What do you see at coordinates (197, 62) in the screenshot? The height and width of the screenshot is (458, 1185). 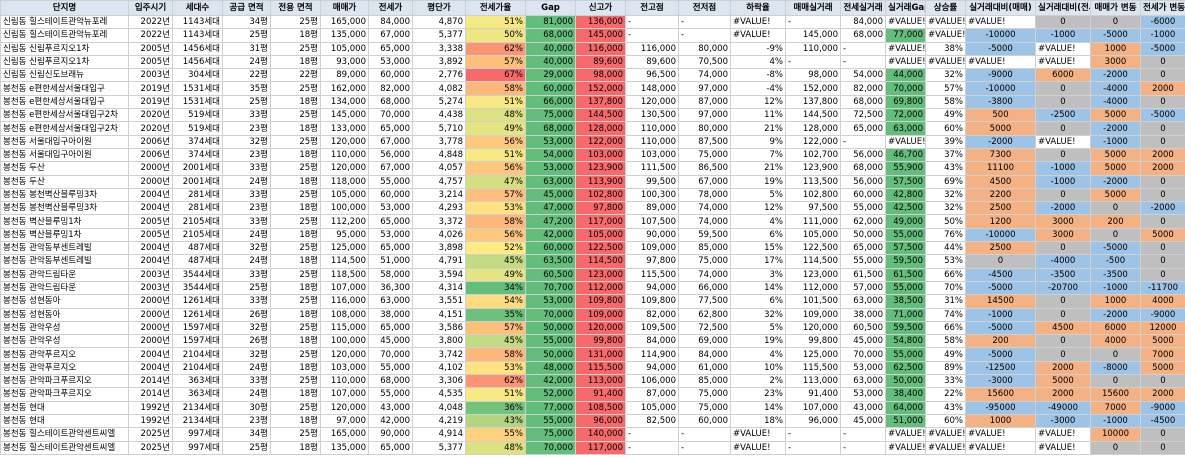 I see `table-cell: 1456세대` at bounding box center [197, 62].